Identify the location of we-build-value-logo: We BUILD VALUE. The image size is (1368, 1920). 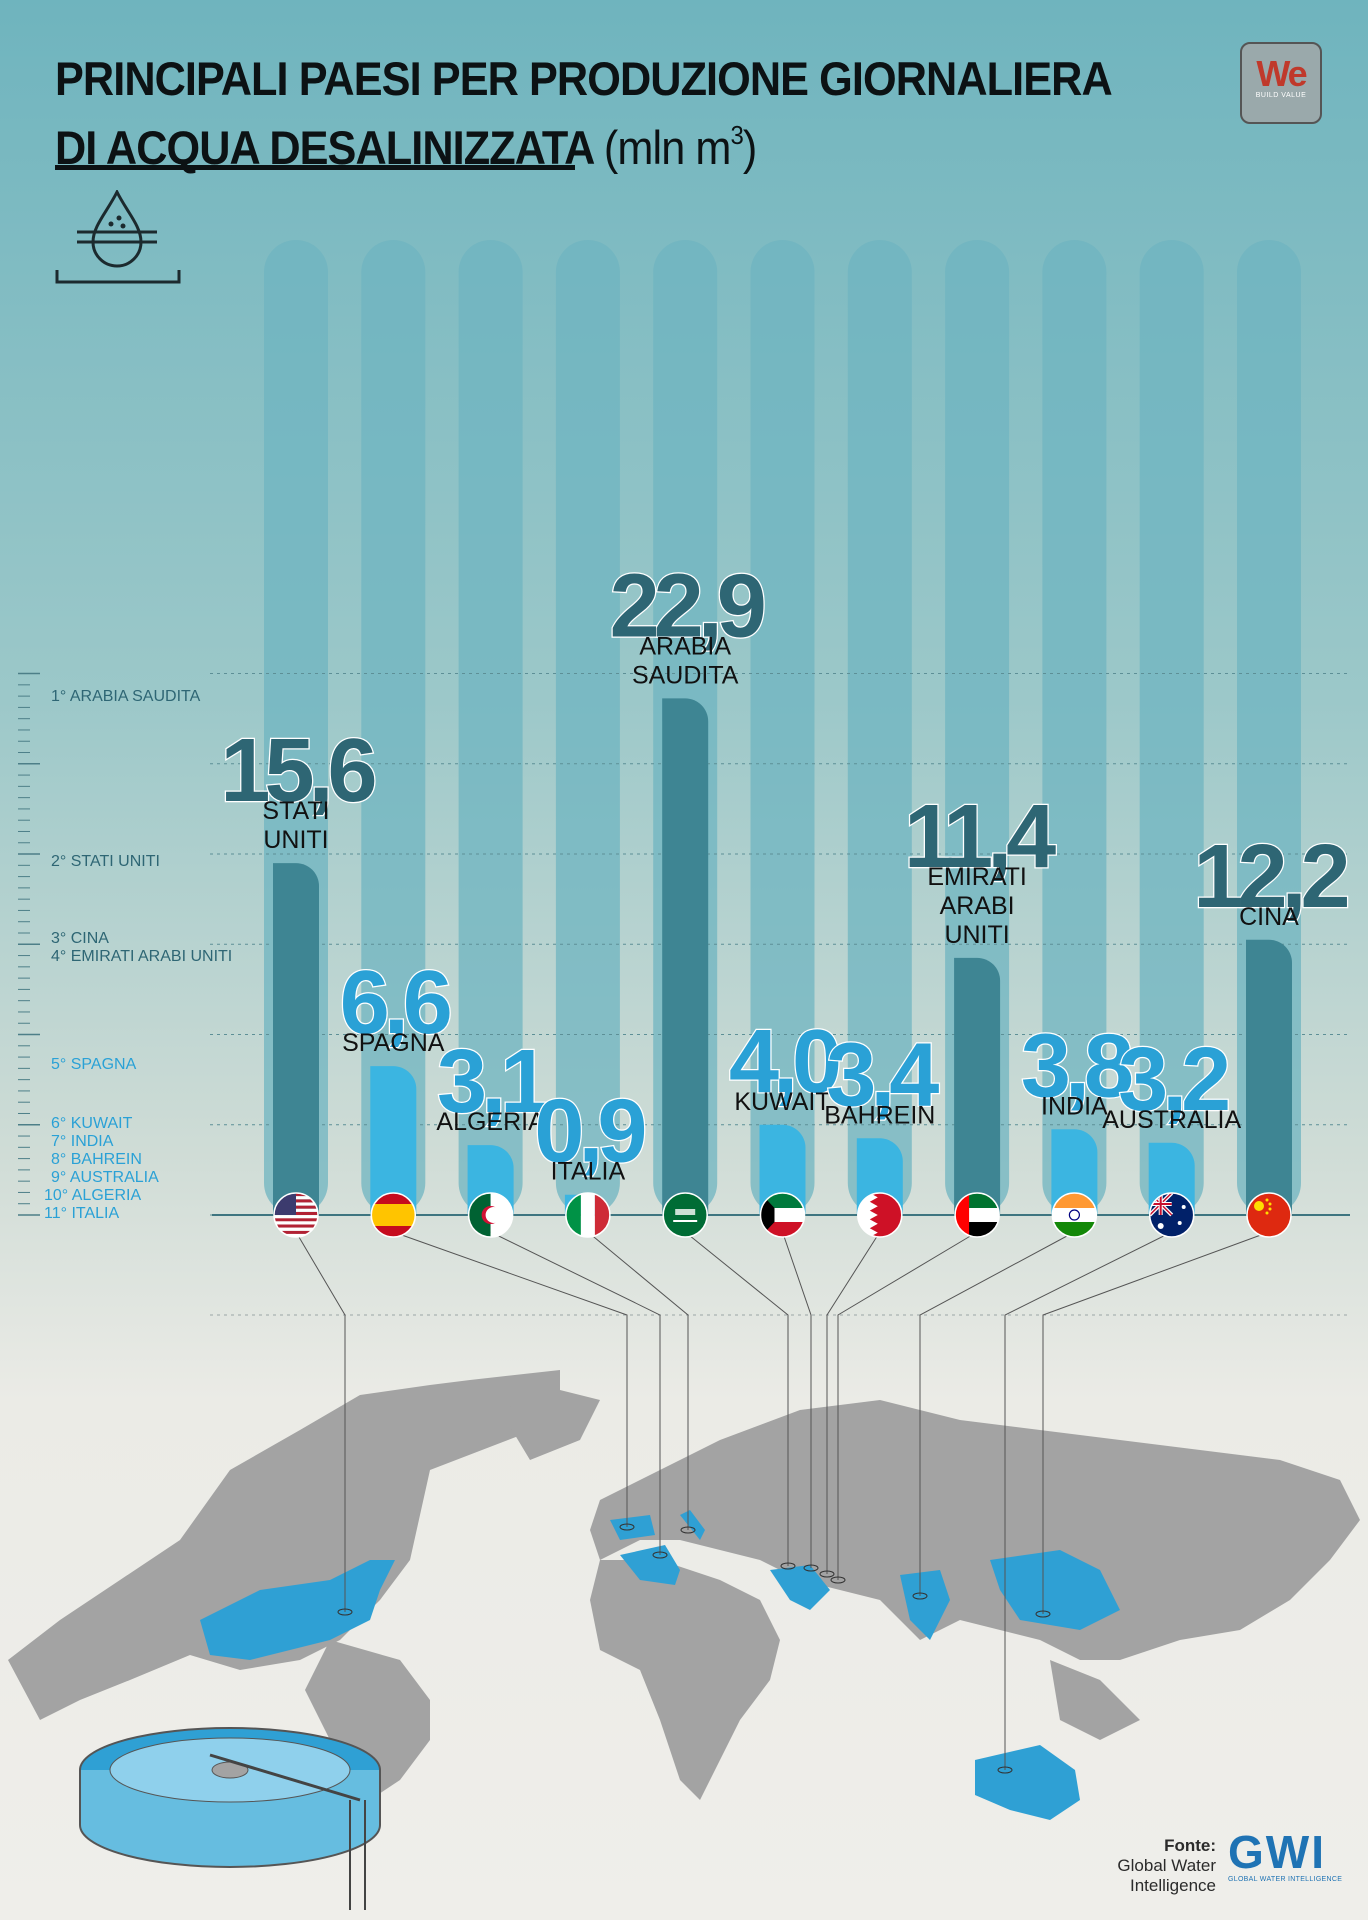
(1281, 83).